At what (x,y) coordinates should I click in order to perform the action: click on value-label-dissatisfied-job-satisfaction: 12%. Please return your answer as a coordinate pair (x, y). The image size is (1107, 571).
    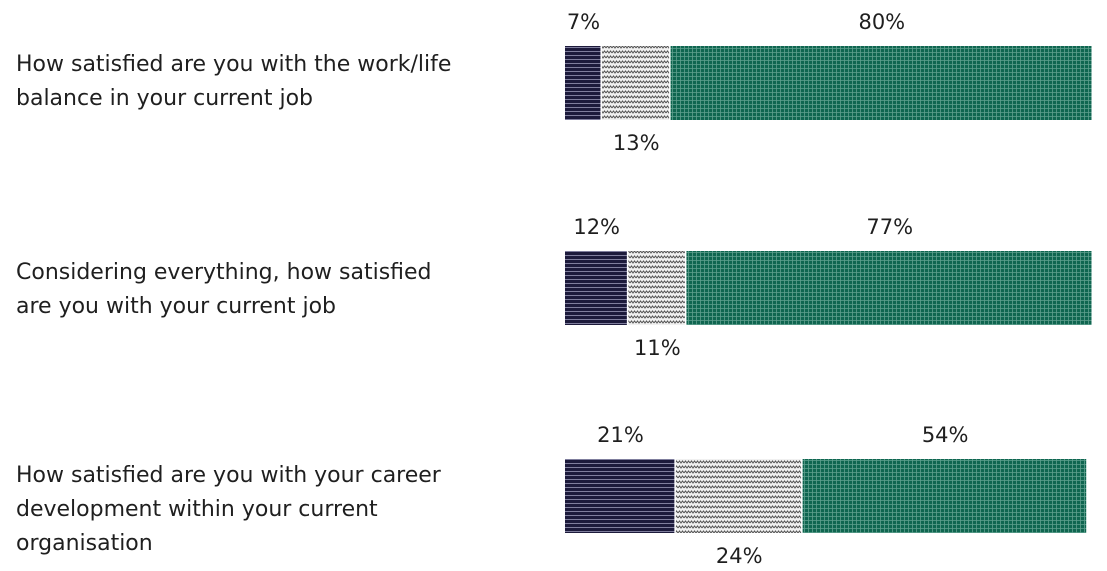
    Looking at the image, I should click on (596, 227).